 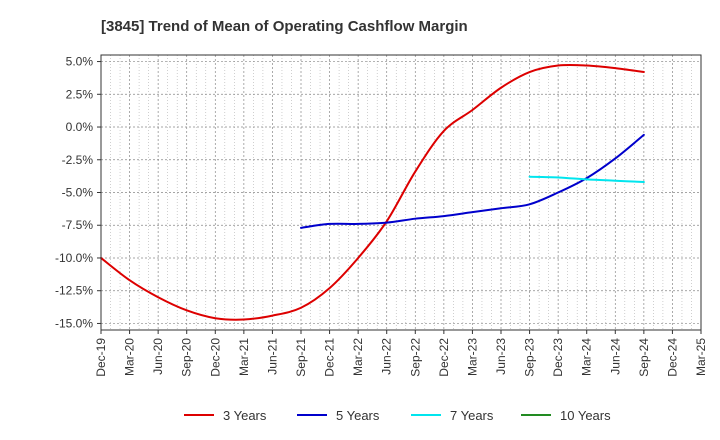 What do you see at coordinates (444, 357) in the screenshot?
I see `x-tick-label: Dec-22` at bounding box center [444, 357].